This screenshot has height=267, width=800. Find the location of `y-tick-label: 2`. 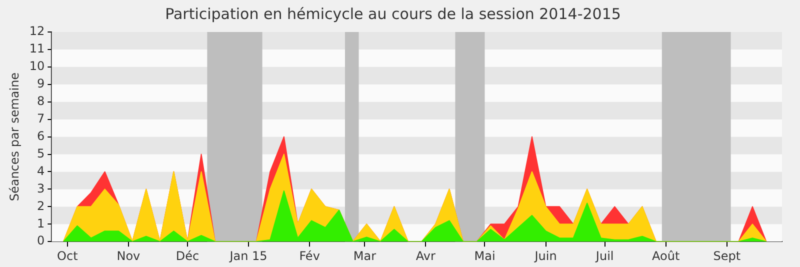

y-tick-label: 2 is located at coordinates (41, 205).